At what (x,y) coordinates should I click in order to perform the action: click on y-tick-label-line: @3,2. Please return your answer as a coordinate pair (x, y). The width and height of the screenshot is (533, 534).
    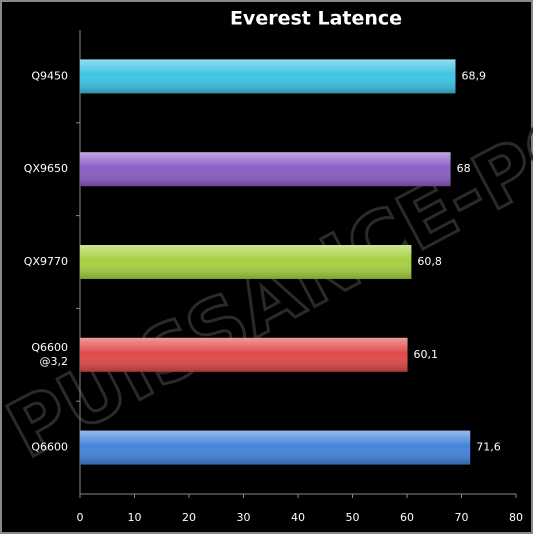
    Looking at the image, I should click on (54, 361).